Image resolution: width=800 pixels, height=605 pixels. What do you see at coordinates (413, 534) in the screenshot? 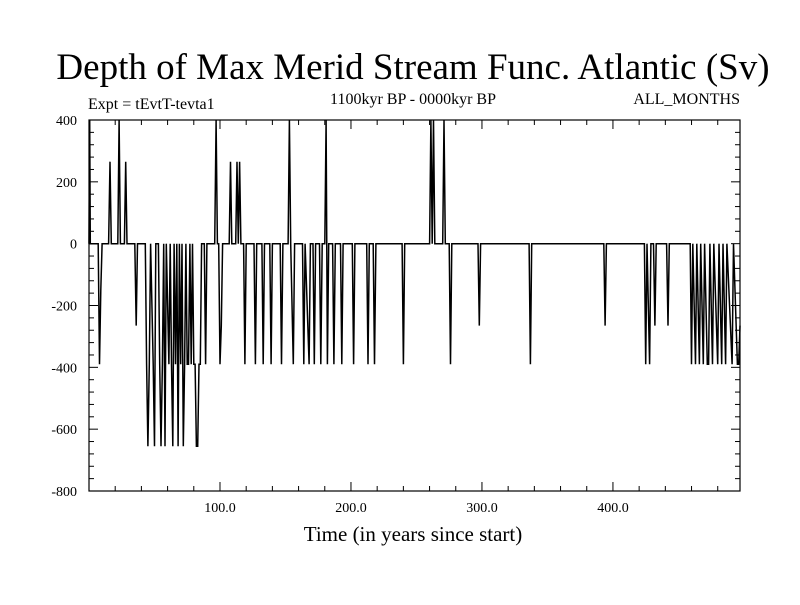
I see `x-axis-label: Time (in years since start)` at bounding box center [413, 534].